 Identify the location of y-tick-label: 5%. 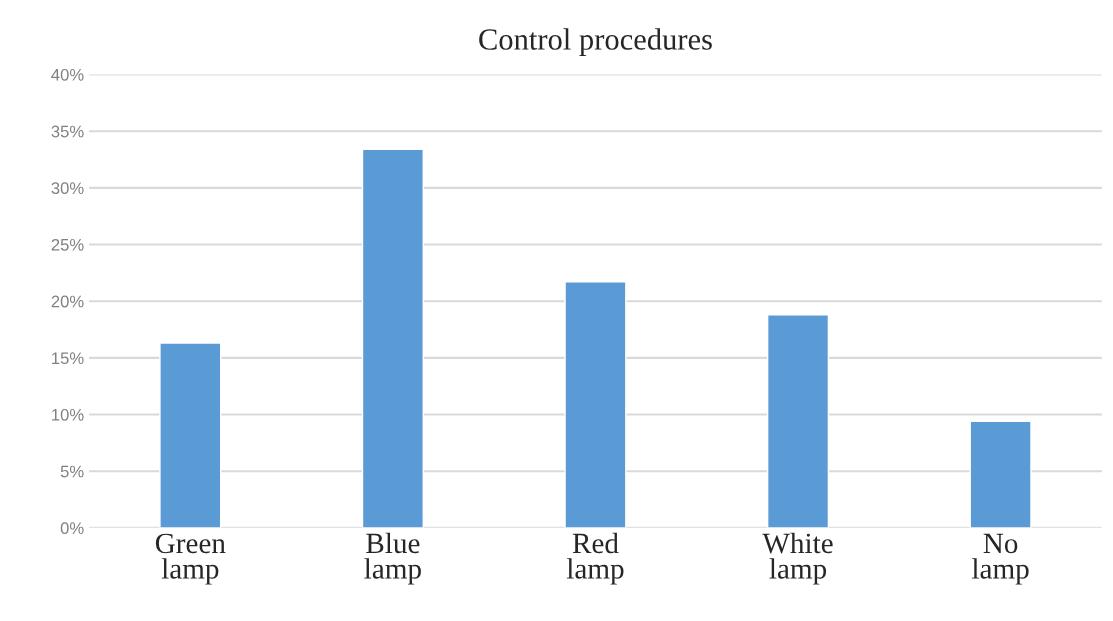
(72, 471).